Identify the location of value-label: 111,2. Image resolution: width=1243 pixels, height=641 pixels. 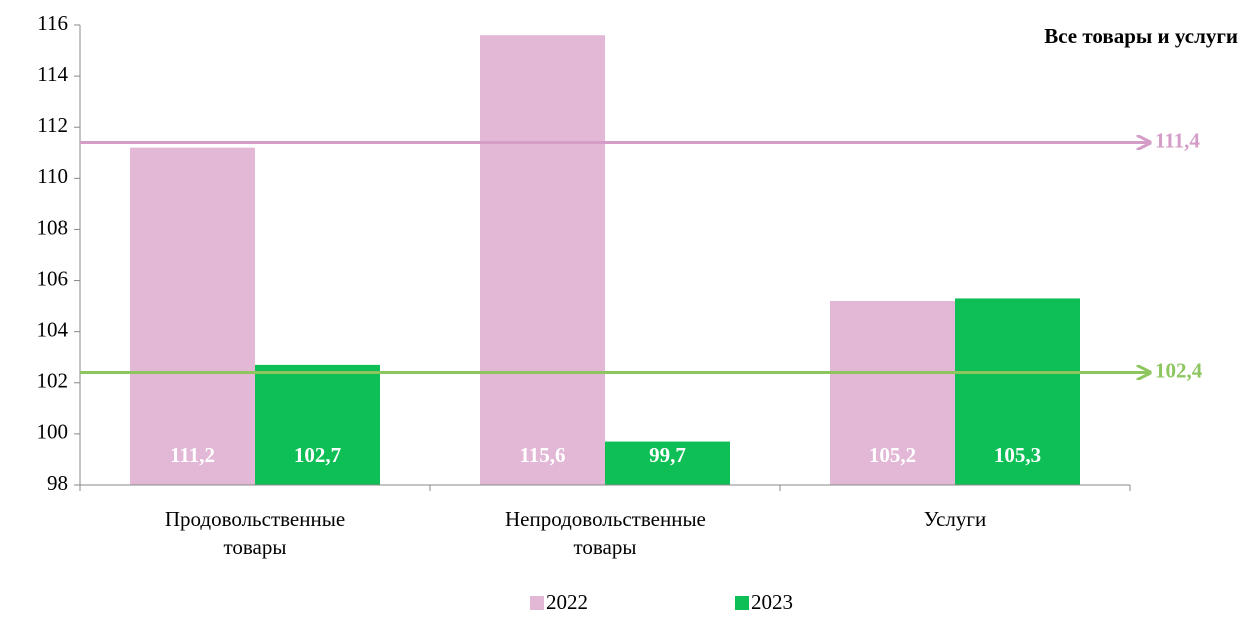
(192, 455).